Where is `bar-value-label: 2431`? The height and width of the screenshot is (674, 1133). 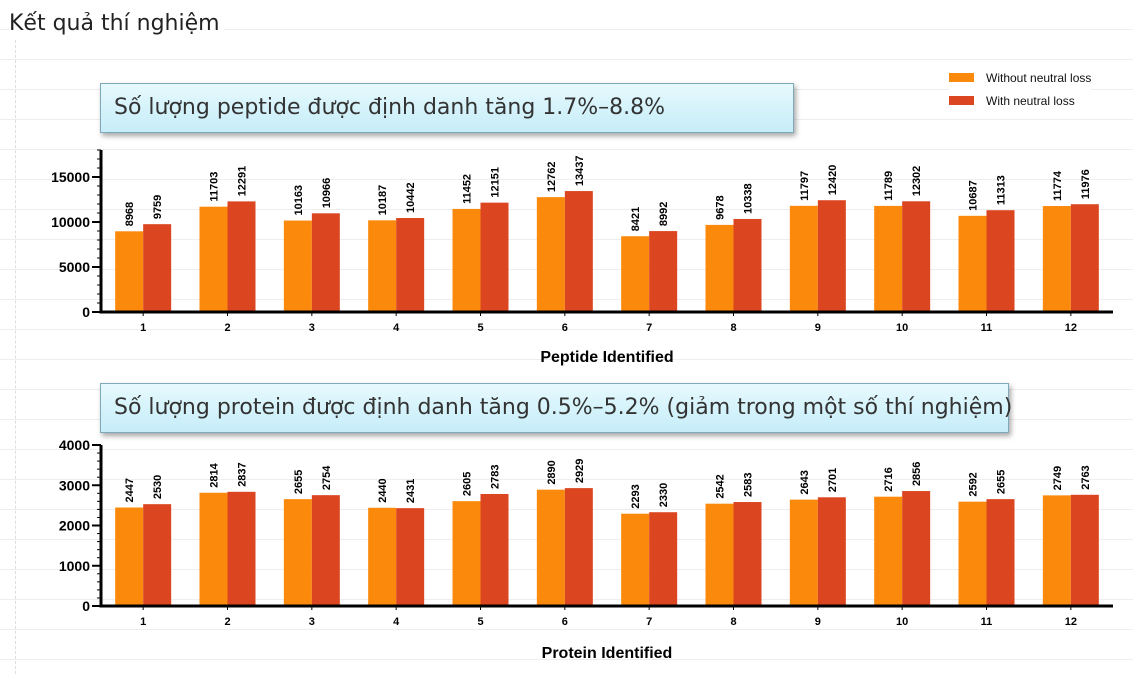
bar-value-label: 2431 is located at coordinates (411, 491).